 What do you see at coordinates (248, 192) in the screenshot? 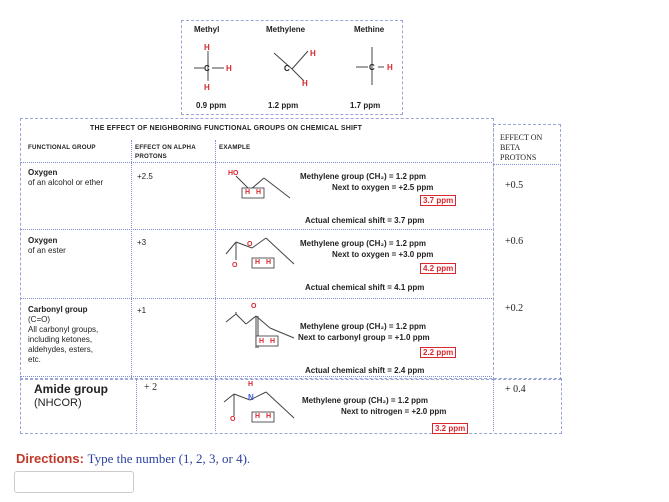
I see `row1-h1: H` at bounding box center [248, 192].